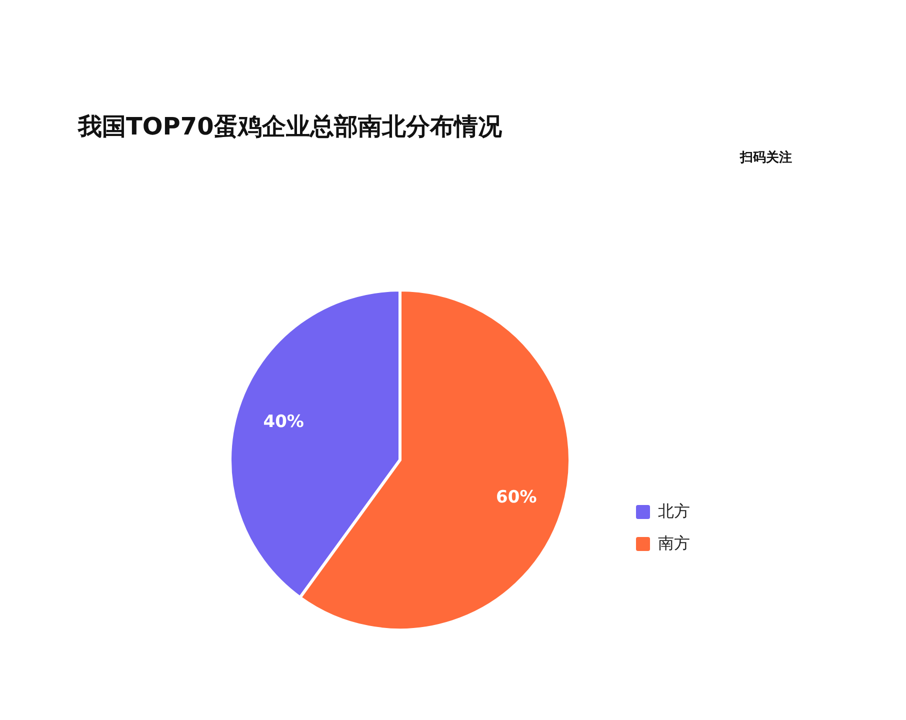 Image resolution: width=906 pixels, height=720 pixels. I want to click on chart-title: 我国TOP70蛋鸡企业总部南北分布情况, so click(290, 126).